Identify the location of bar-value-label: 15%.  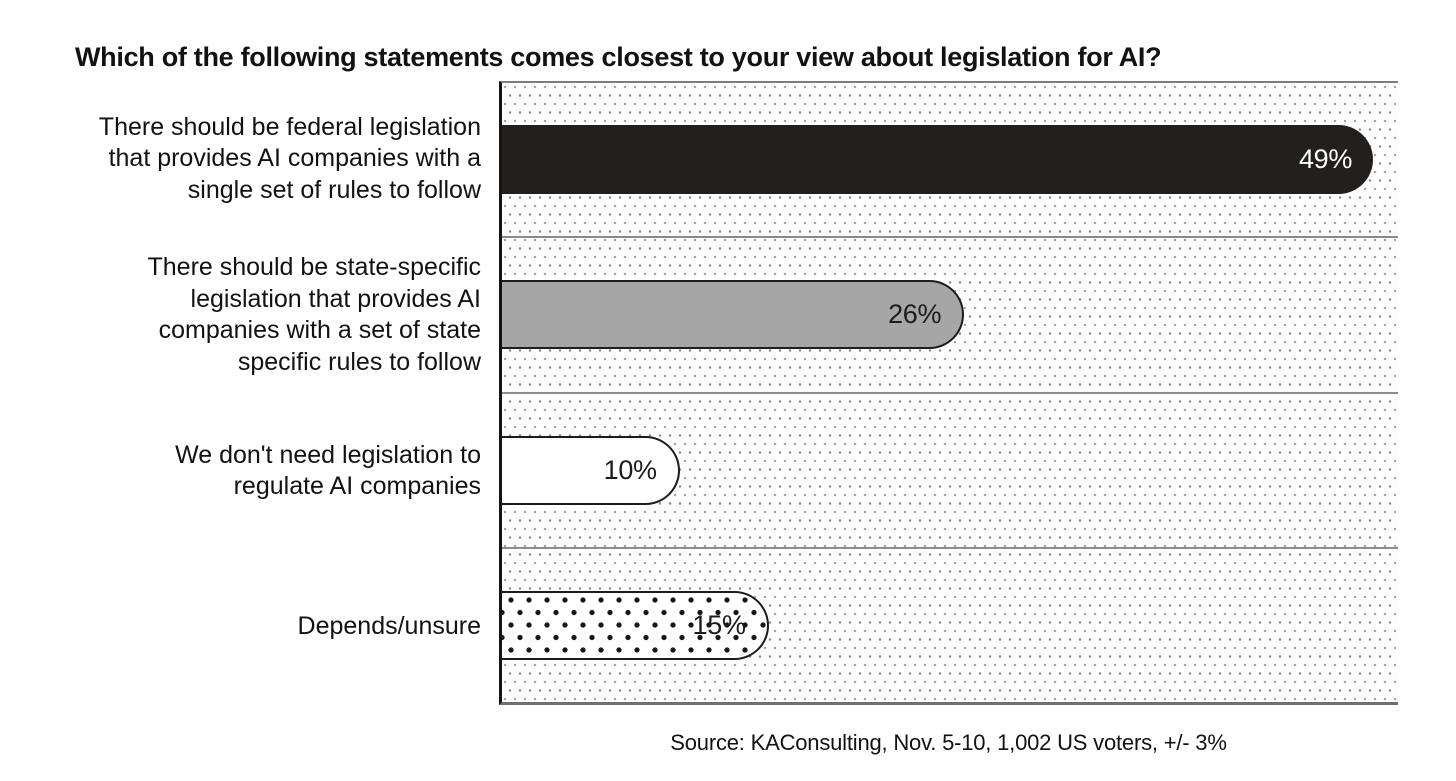
(719, 624).